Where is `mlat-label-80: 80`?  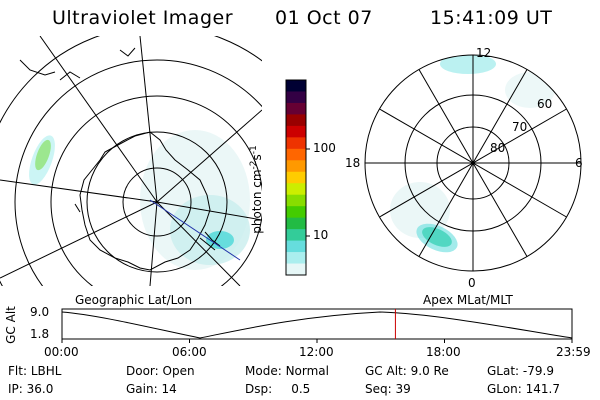 mlat-label-80: 80 is located at coordinates (498, 148).